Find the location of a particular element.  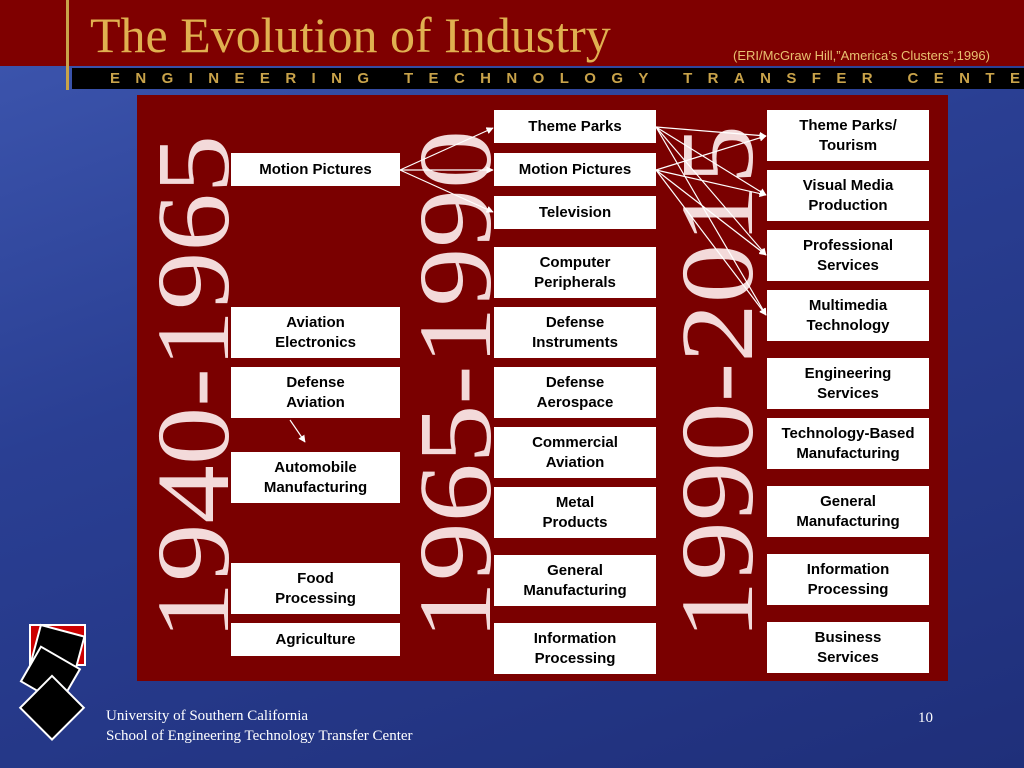

industry-box: Television is located at coordinates (575, 212).